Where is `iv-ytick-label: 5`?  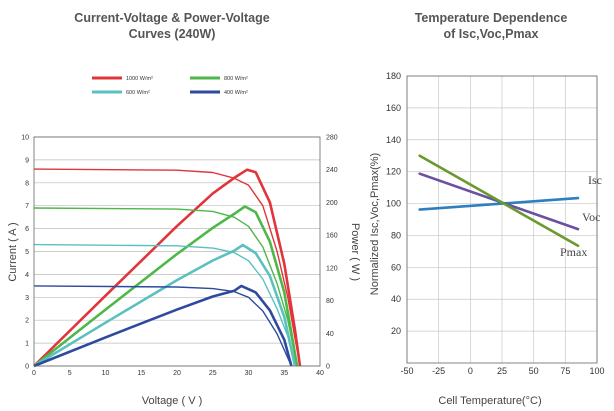
iv-ytick-label: 5 is located at coordinates (27, 252).